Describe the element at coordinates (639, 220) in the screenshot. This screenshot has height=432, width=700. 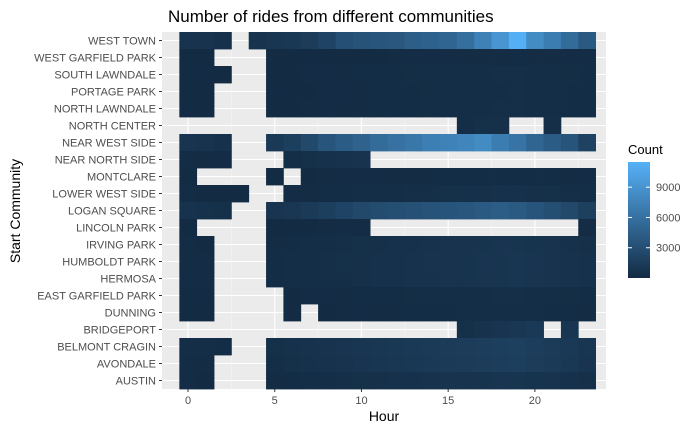
I see `legend-colorbar` at that location.